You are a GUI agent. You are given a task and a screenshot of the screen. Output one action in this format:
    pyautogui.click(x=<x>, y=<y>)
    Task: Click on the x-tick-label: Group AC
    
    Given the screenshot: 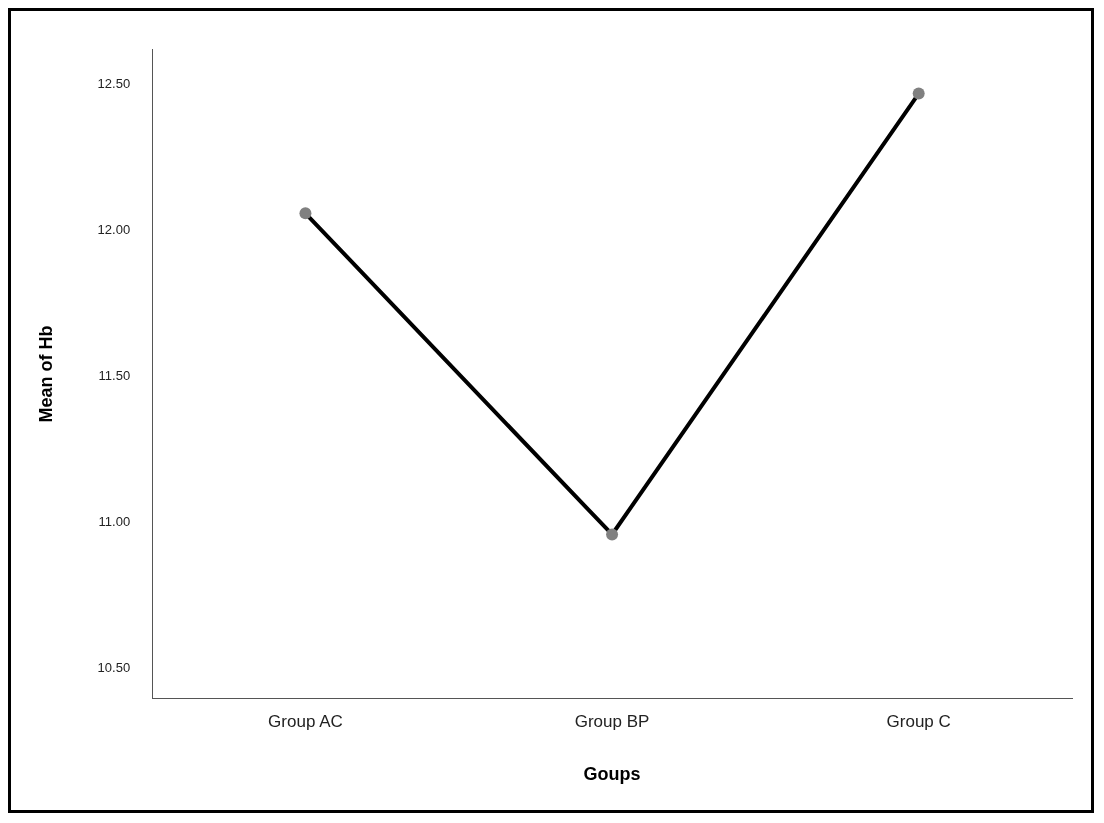 What is the action you would take?
    pyautogui.click(x=305, y=721)
    